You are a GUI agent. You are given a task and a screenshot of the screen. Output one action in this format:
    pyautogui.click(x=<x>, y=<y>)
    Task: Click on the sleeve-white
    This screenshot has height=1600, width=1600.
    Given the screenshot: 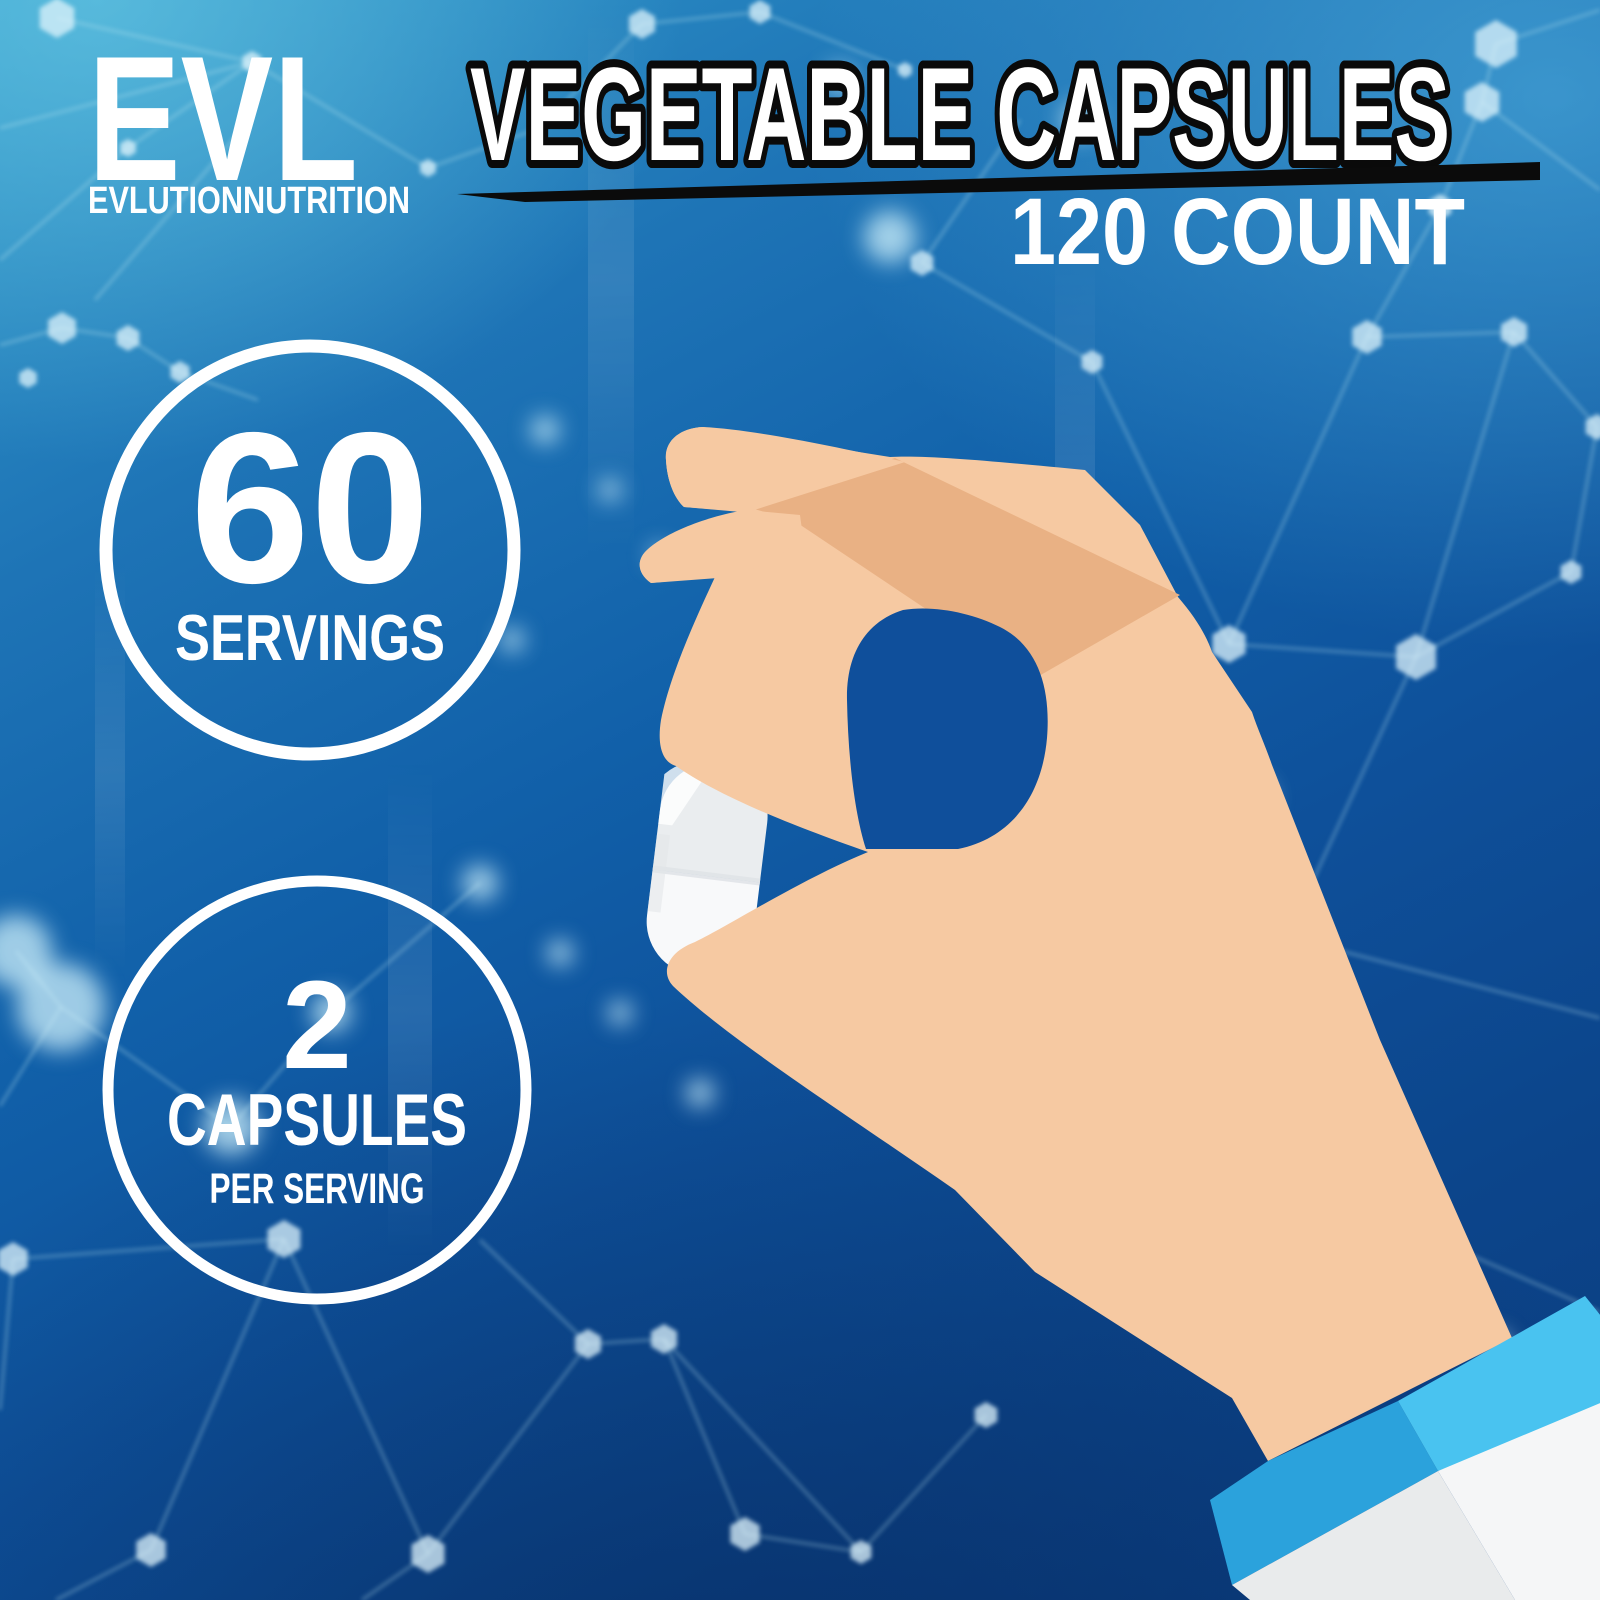 What is the action you would take?
    pyautogui.click(x=1519, y=1501)
    